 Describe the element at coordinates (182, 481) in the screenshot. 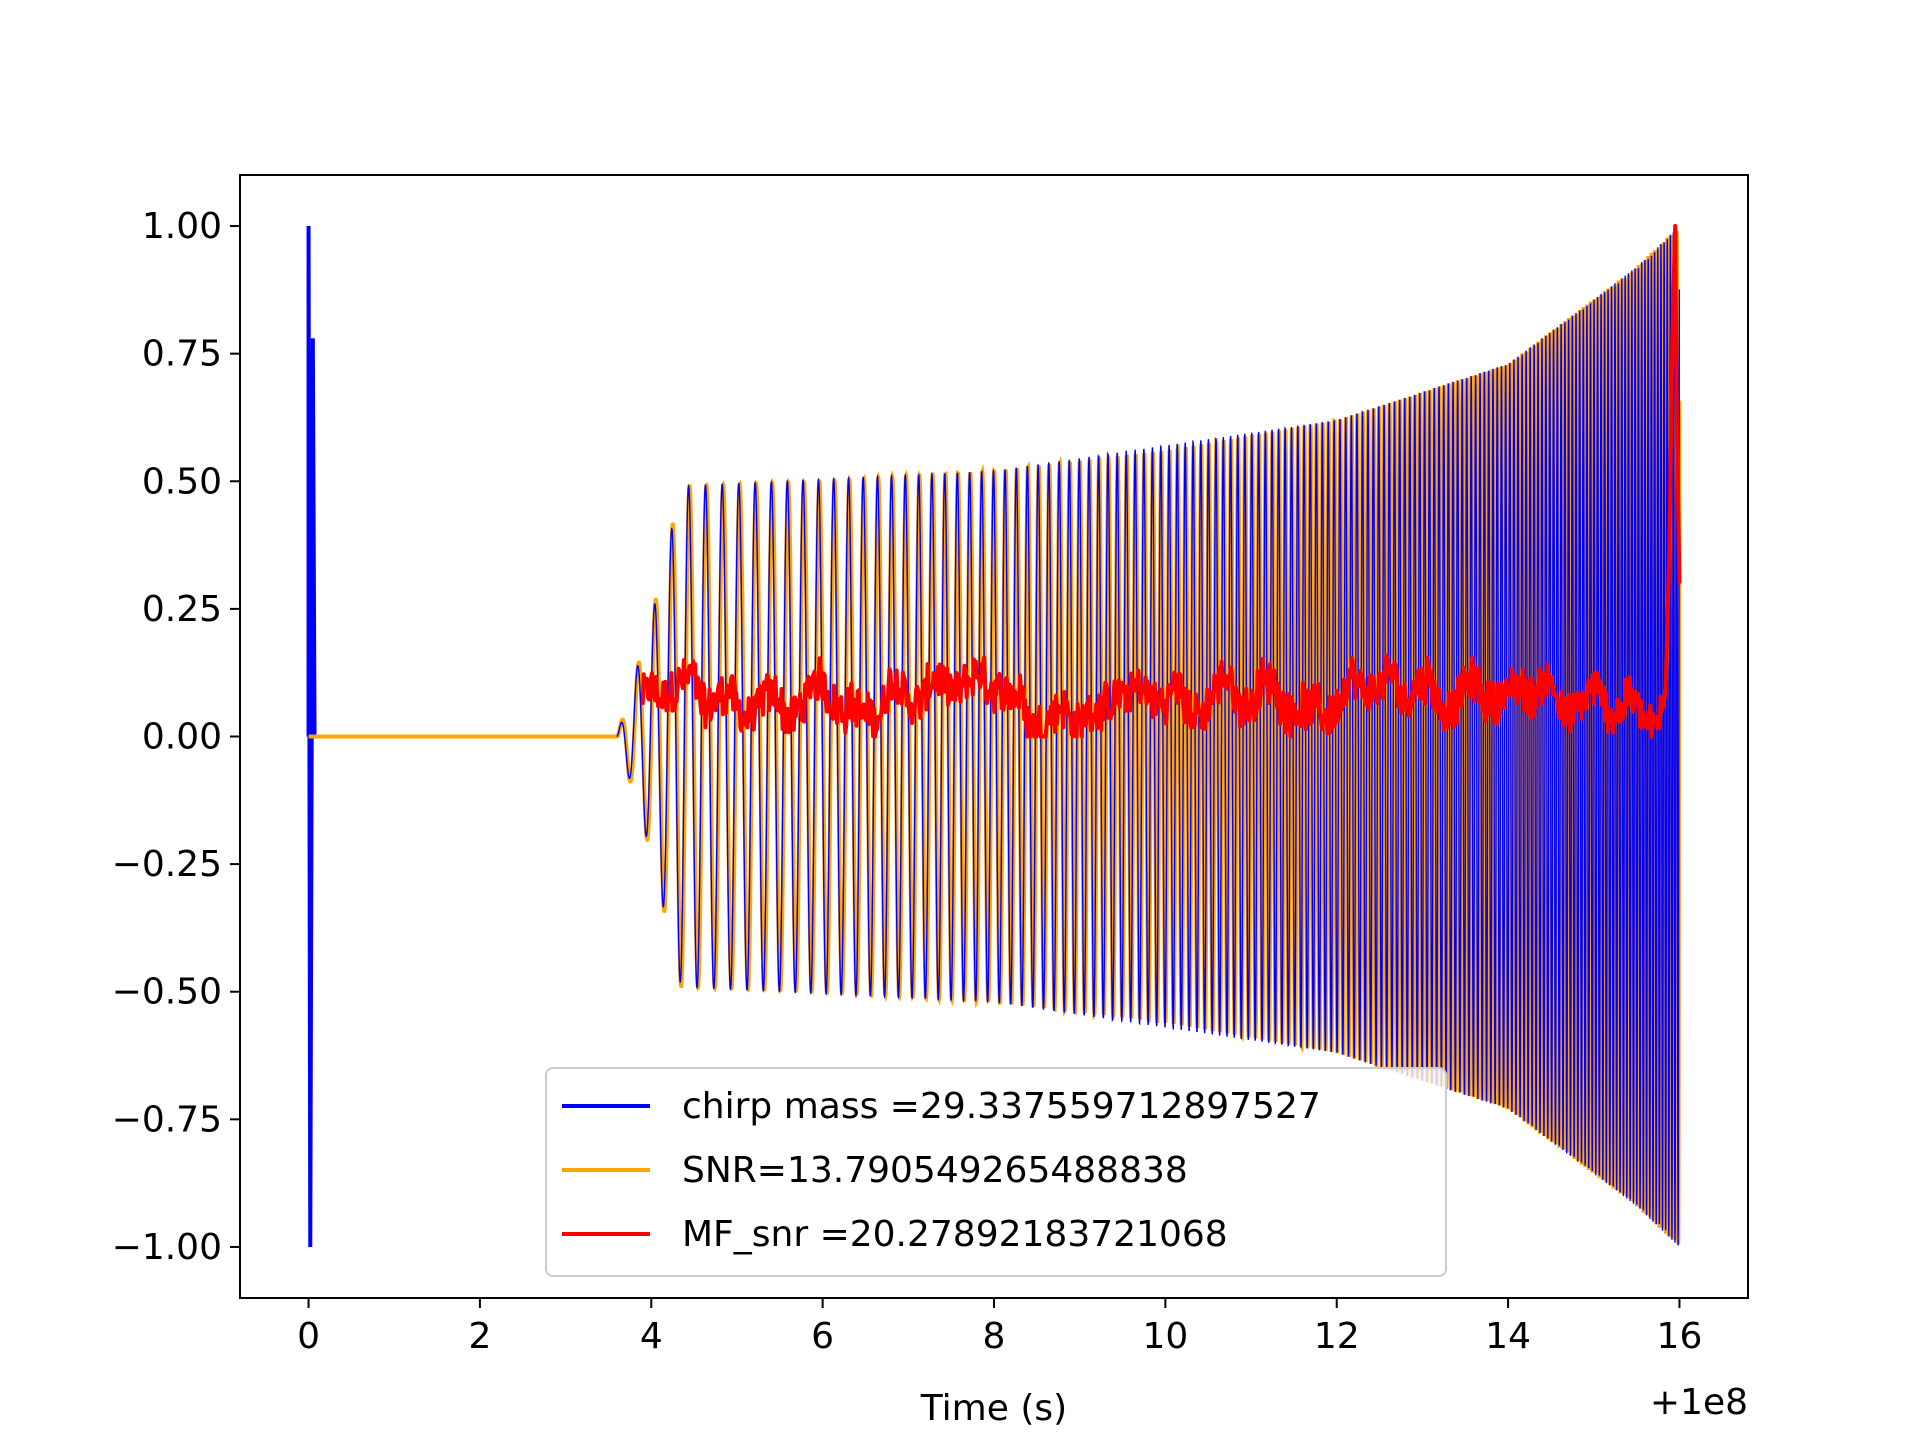

I see `y-tick-label: 0.50` at that location.